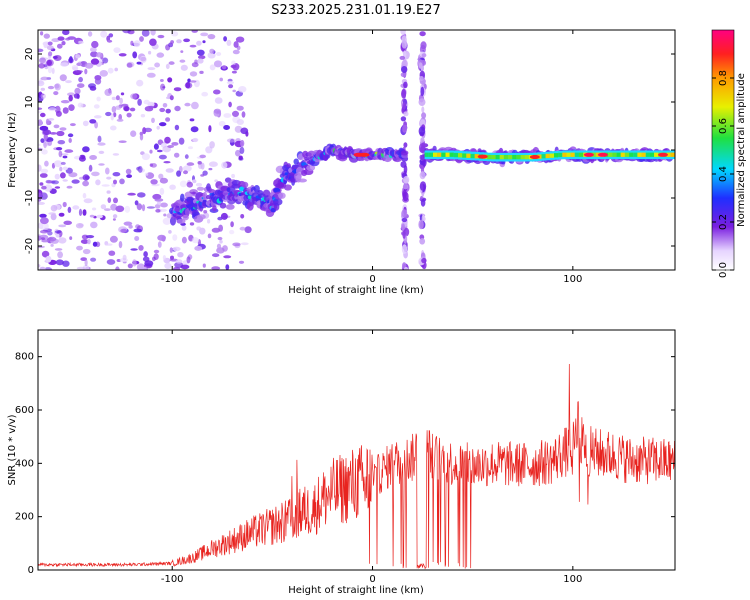 This screenshot has height=600, width=750. I want to click on snr-xlabel: Height of straight line (km), so click(356, 590).